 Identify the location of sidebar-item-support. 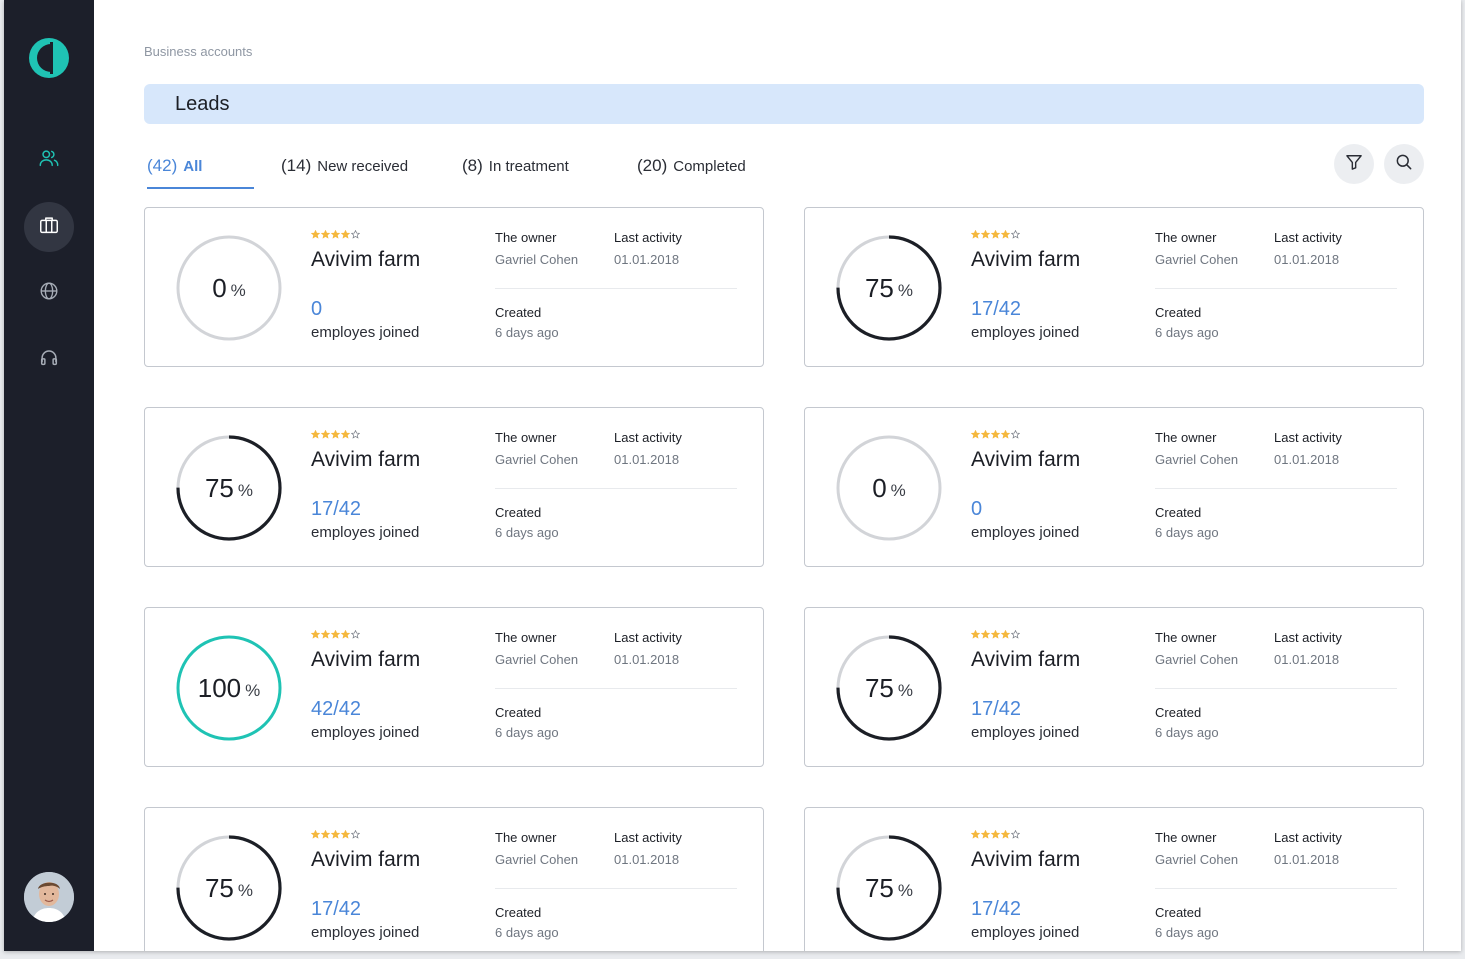
(49, 359).